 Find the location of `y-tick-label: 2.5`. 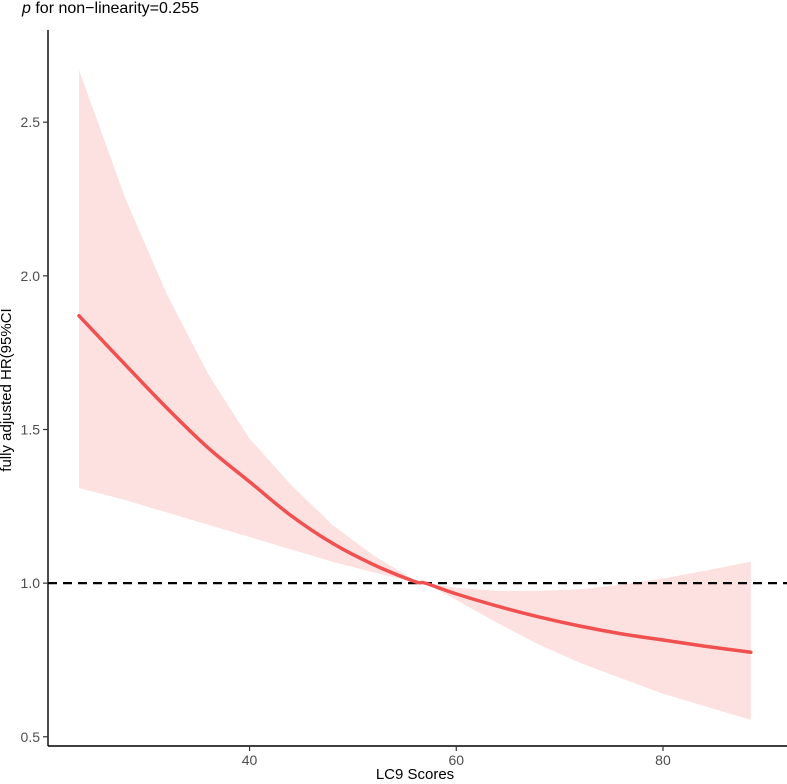

y-tick-label: 2.5 is located at coordinates (31, 122).